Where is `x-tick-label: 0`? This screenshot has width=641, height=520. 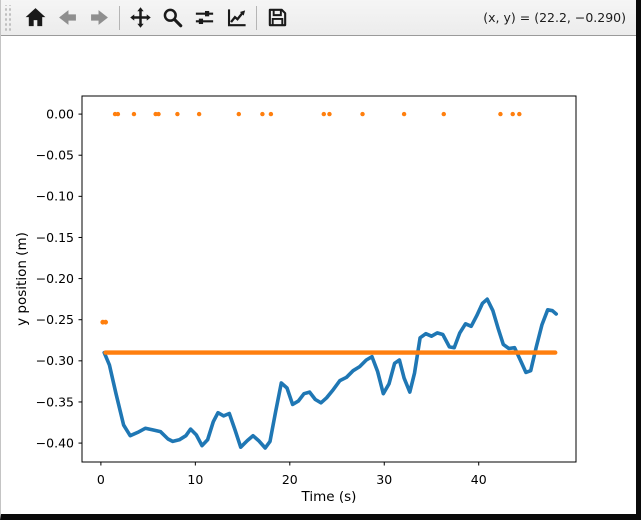 x-tick-label: 0 is located at coordinates (101, 479).